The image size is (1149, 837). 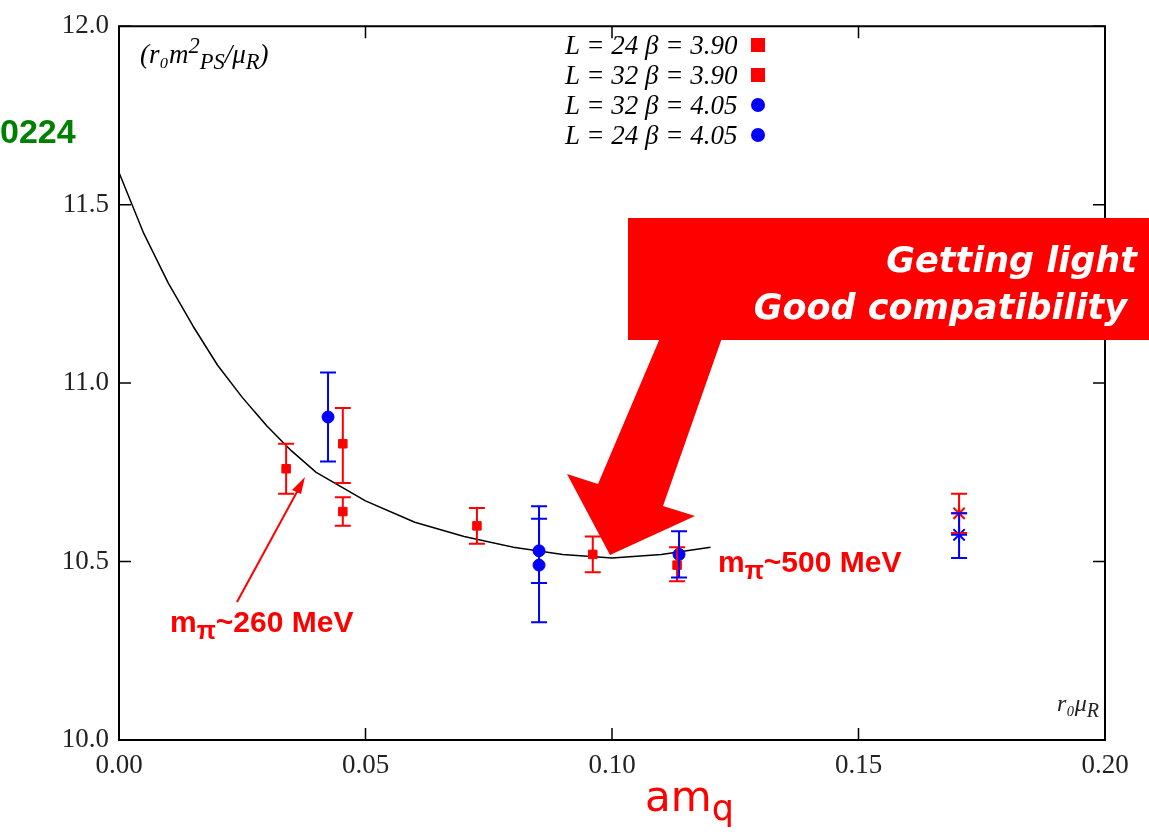 I want to click on y-tick-label: 10.5, so click(x=85, y=559).